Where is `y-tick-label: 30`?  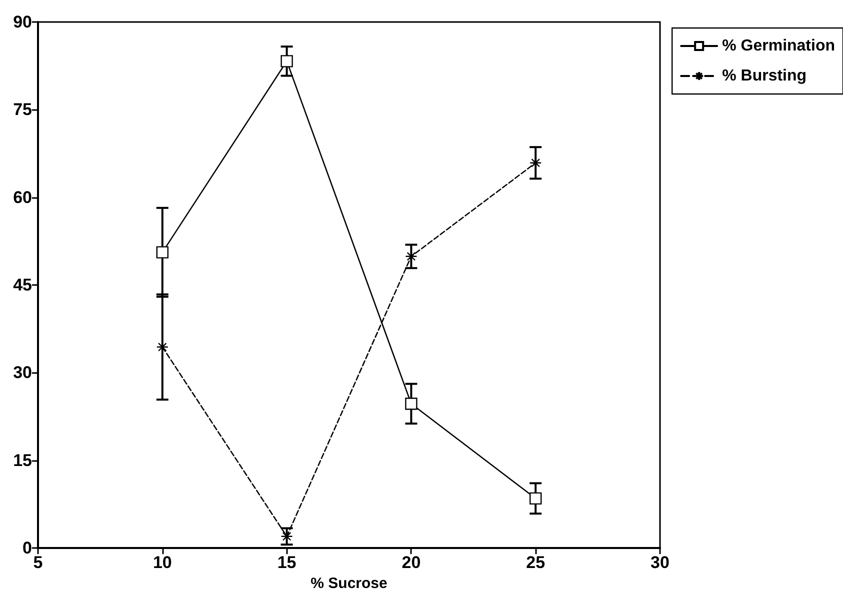
y-tick-label: 30 is located at coordinates (22, 372).